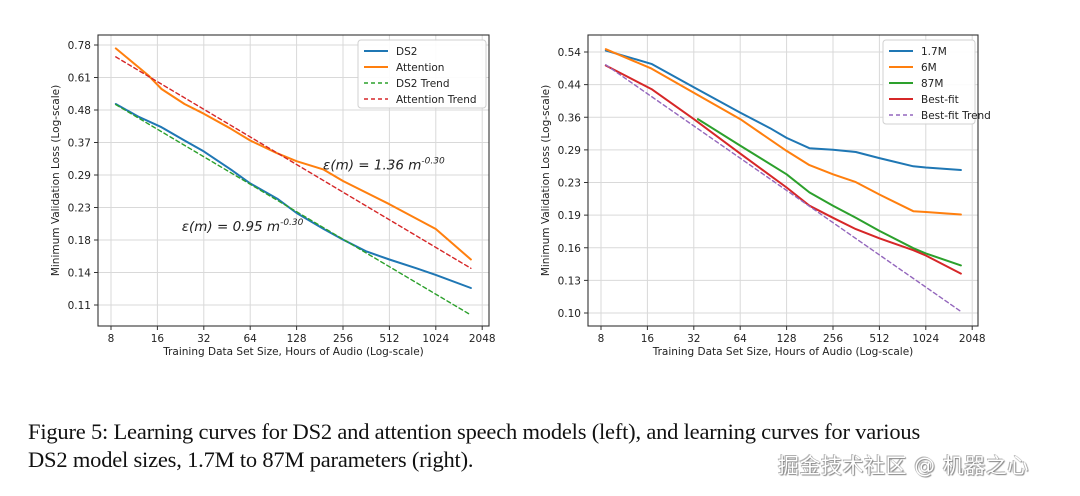 The width and height of the screenshot is (1080, 496). I want to click on y-tick-label: 0.78, so click(79, 46).